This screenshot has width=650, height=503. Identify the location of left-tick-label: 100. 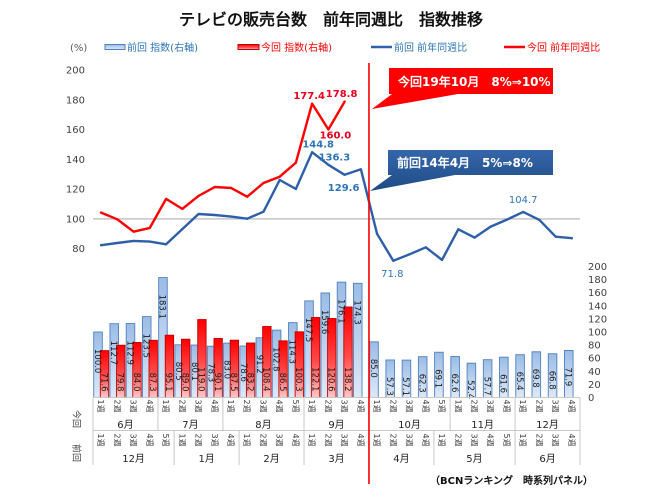
(75, 219).